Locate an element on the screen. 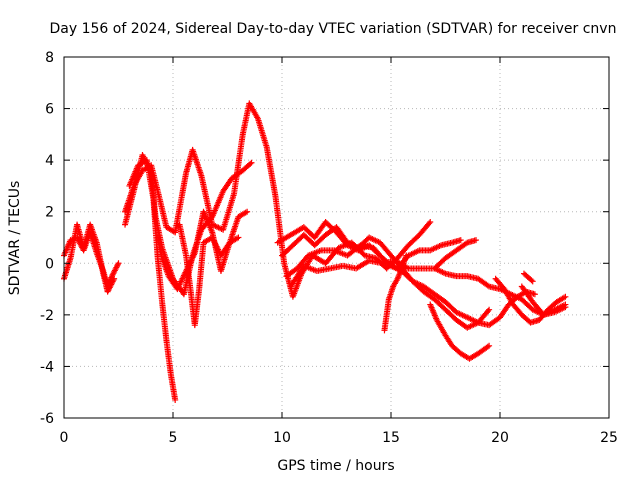 This screenshot has width=640, height=480. x-tick-label: 0 is located at coordinates (64, 438).